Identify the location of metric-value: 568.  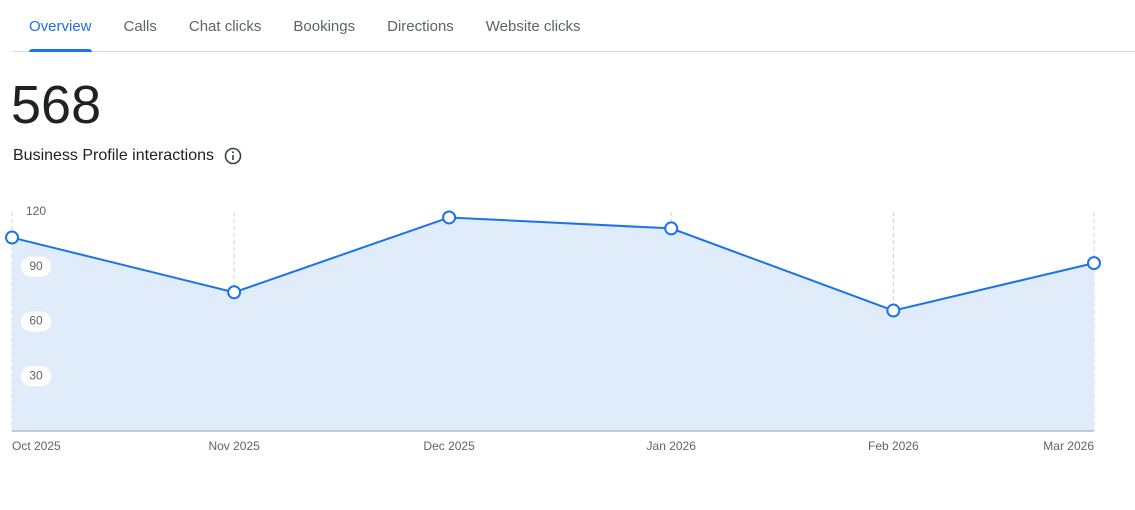
(56, 105).